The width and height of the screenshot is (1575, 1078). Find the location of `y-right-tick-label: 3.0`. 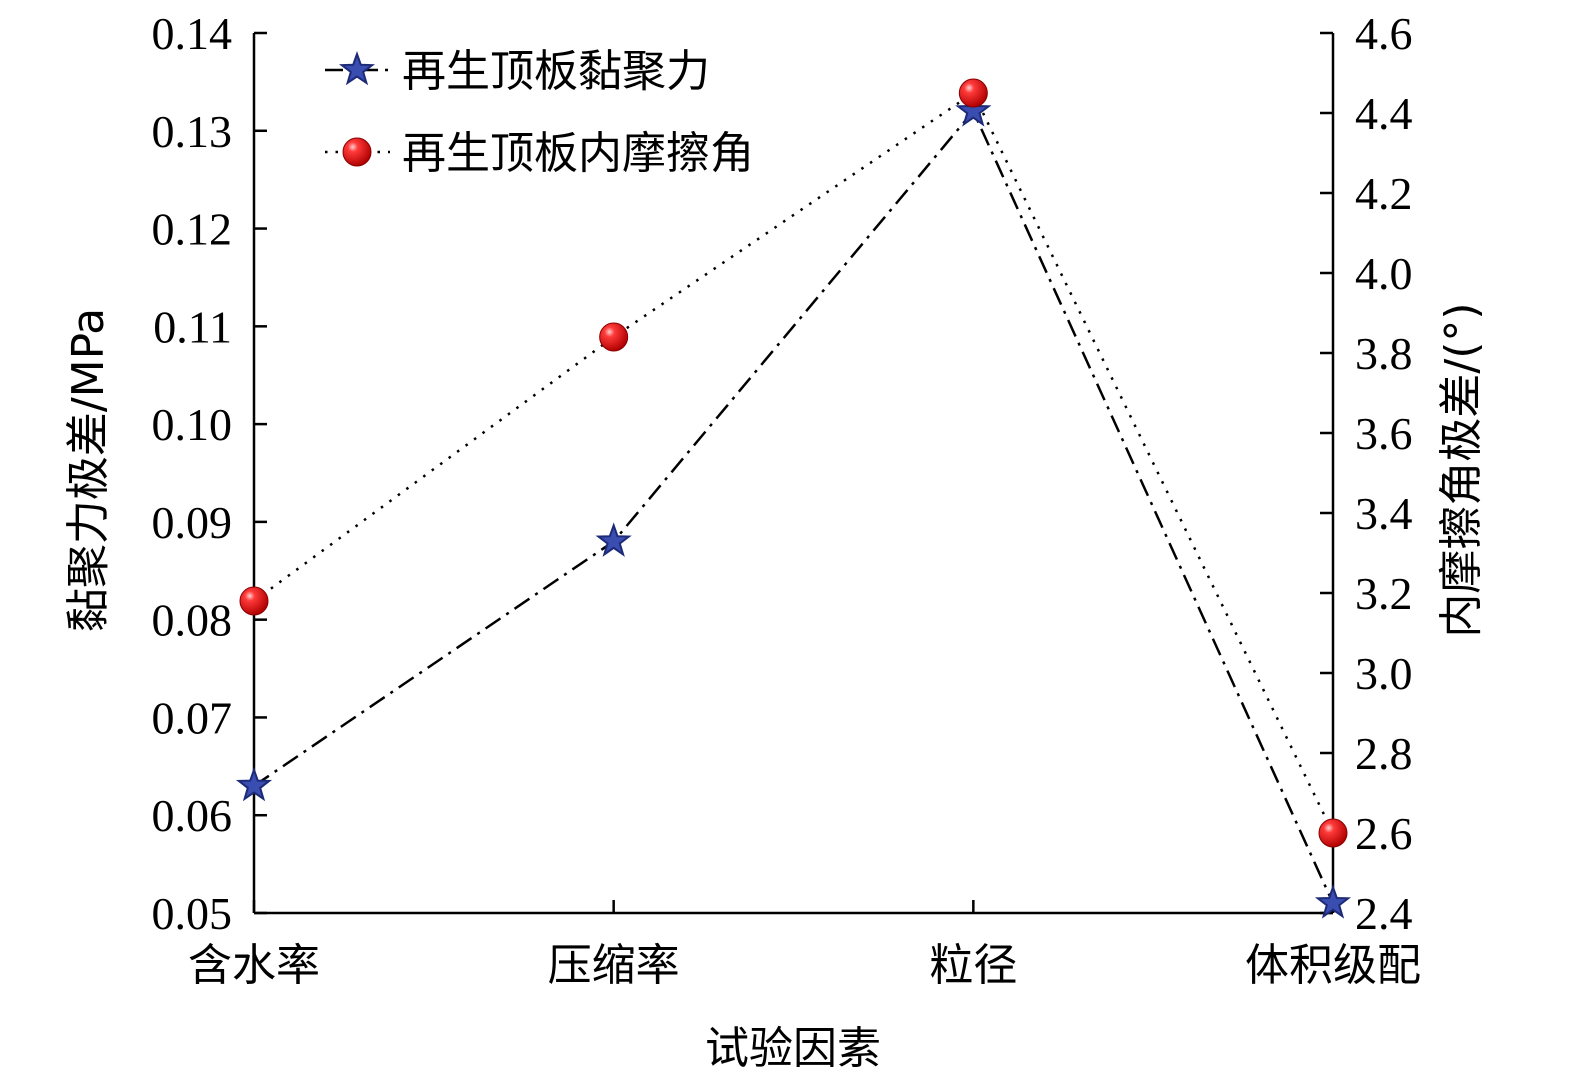

y-right-tick-label: 3.0 is located at coordinates (1384, 673).